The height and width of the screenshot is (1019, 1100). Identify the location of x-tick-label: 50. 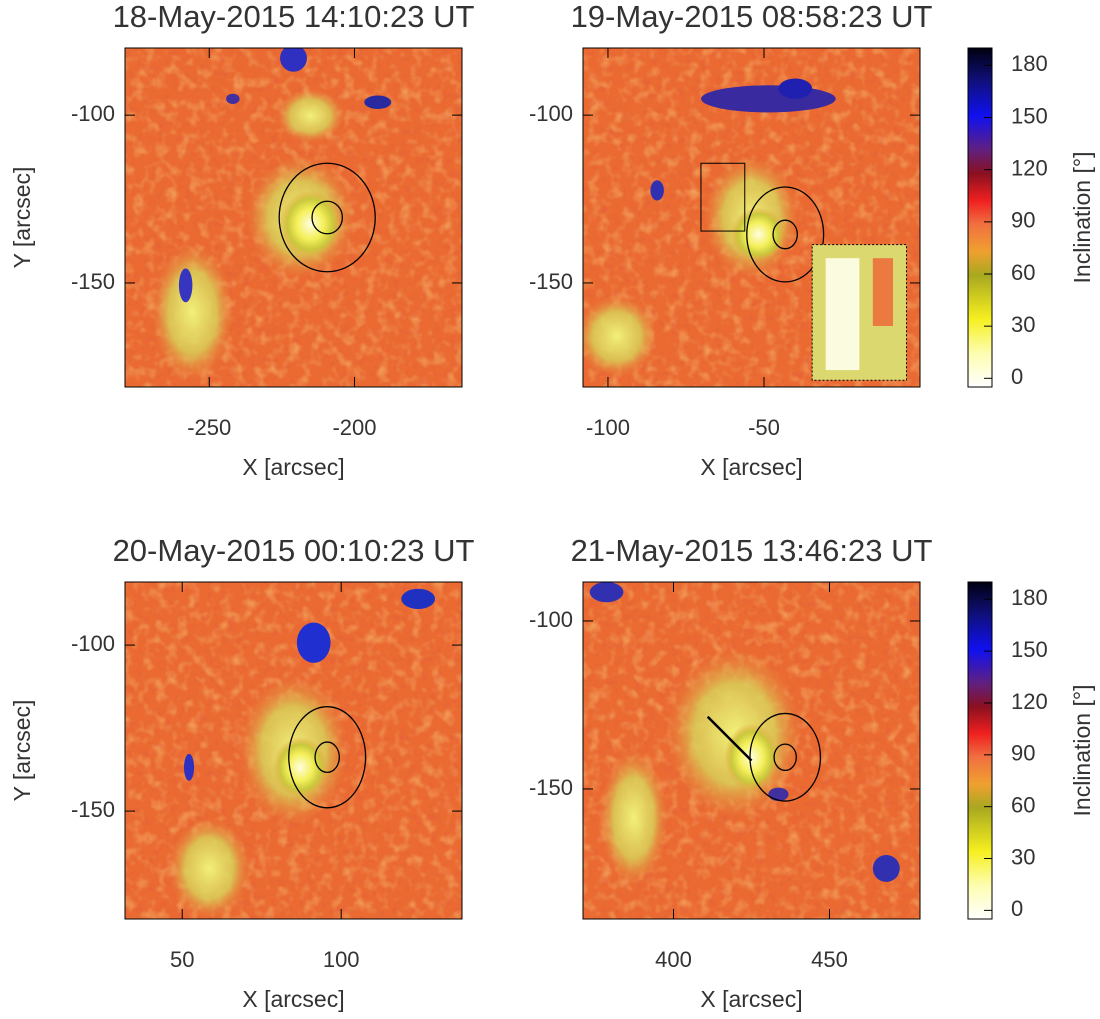
(182, 959).